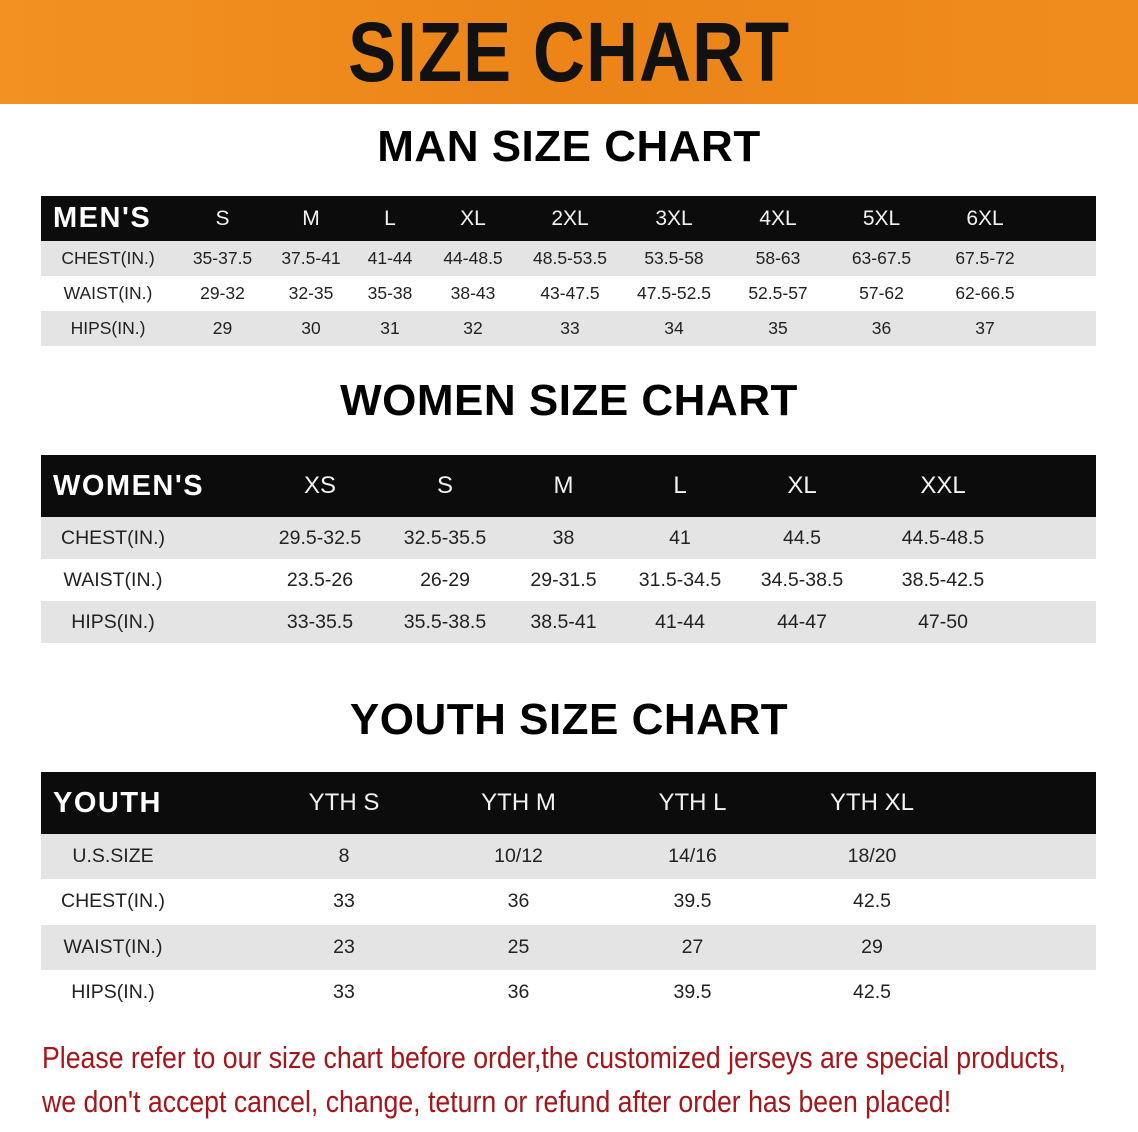  What do you see at coordinates (985, 258) in the screenshot?
I see `size-cell: 67.5-72` at bounding box center [985, 258].